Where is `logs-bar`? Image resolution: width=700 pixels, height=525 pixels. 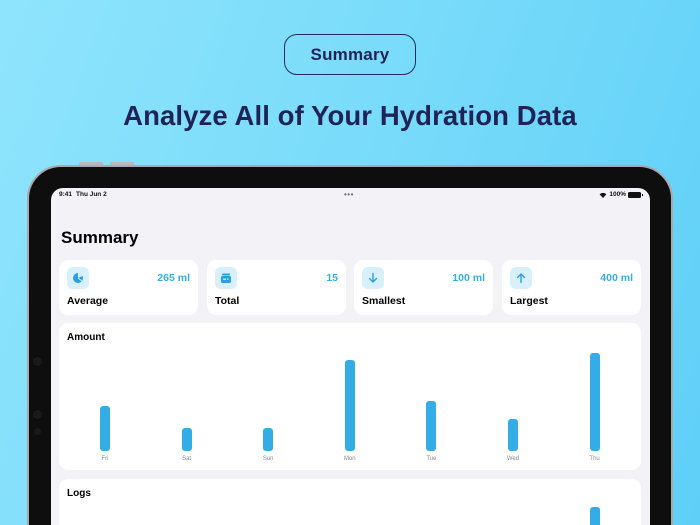
logs-bar is located at coordinates (595, 516).